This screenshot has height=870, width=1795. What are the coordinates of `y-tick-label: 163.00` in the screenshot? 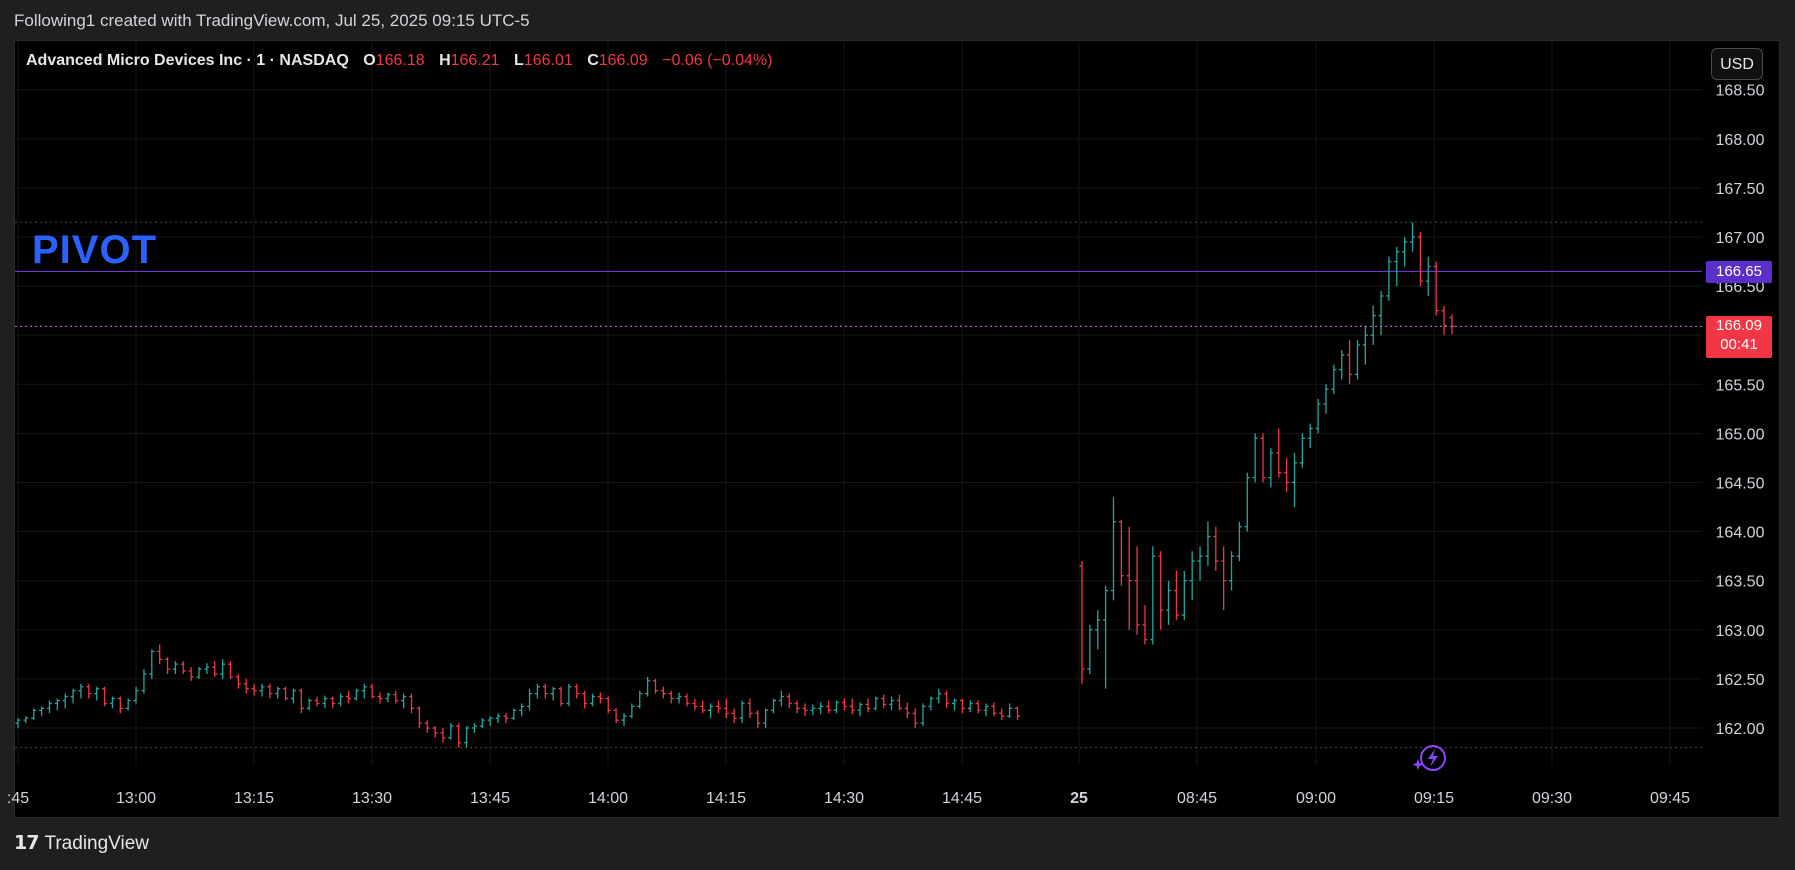 It's located at (1740, 631).